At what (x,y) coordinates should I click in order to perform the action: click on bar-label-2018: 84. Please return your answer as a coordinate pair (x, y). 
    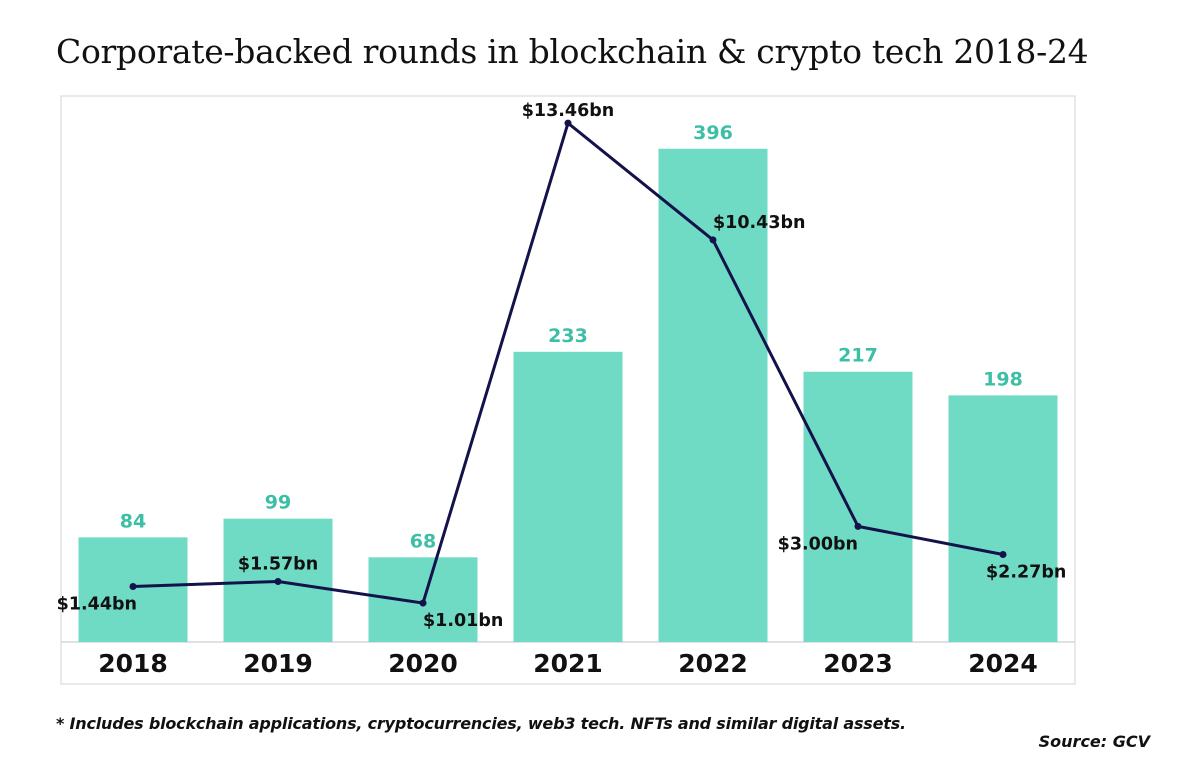
    Looking at the image, I should click on (133, 521).